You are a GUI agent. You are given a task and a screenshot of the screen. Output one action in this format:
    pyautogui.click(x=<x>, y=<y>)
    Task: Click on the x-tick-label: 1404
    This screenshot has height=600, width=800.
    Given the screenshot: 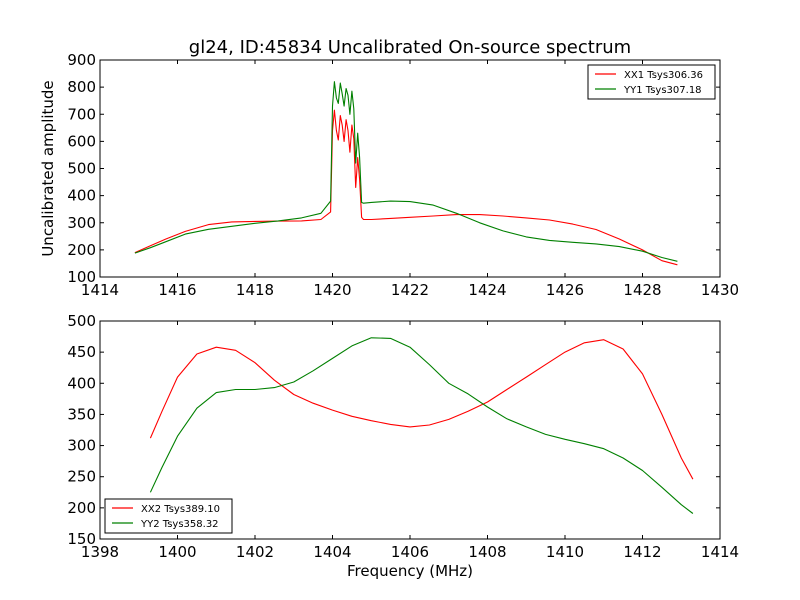 What is the action you would take?
    pyautogui.click(x=332, y=552)
    